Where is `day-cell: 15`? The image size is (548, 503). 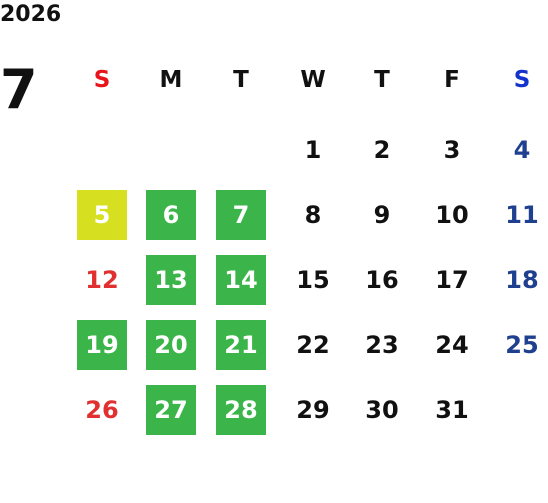
day-cell: 15 is located at coordinates (313, 280).